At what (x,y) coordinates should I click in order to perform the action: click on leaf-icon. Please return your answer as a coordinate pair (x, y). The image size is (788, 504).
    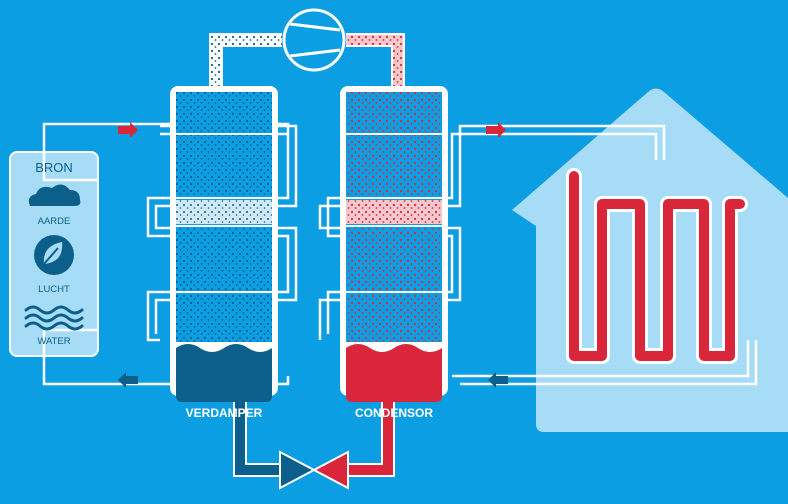
    Looking at the image, I should click on (54, 255).